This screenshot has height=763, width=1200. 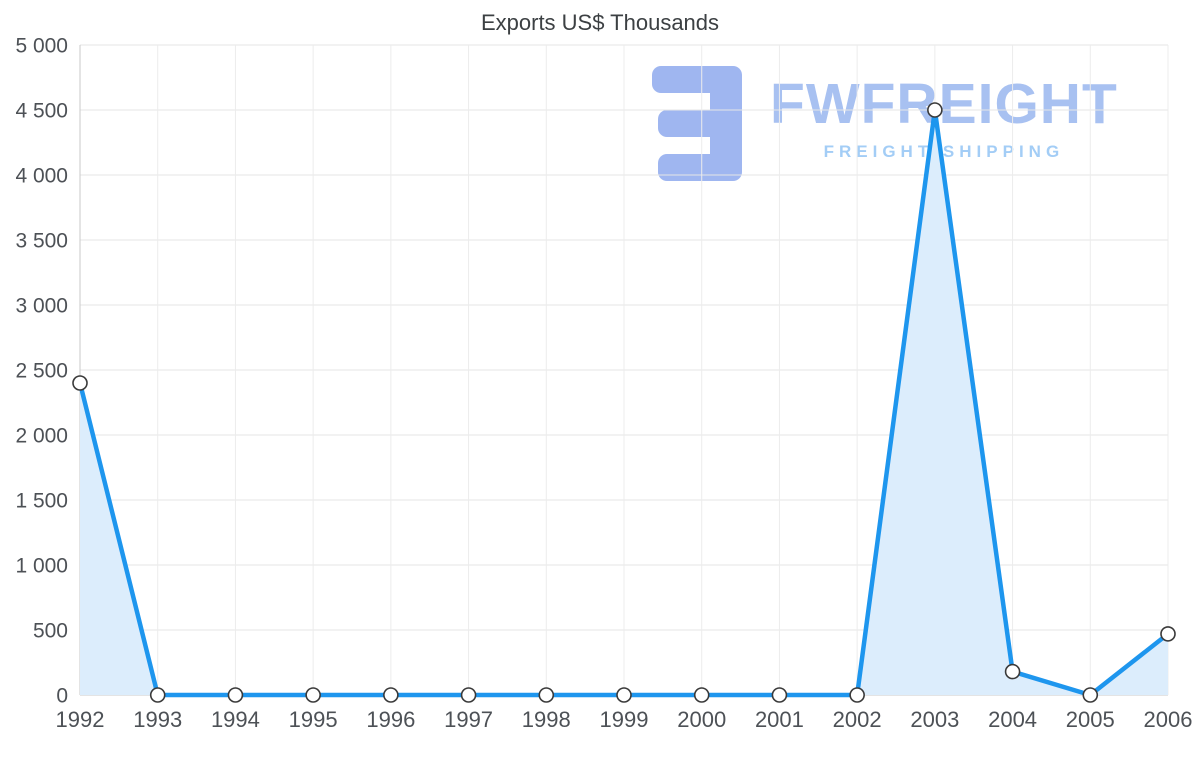 I want to click on y-tick-label: 3 500, so click(x=41, y=240).